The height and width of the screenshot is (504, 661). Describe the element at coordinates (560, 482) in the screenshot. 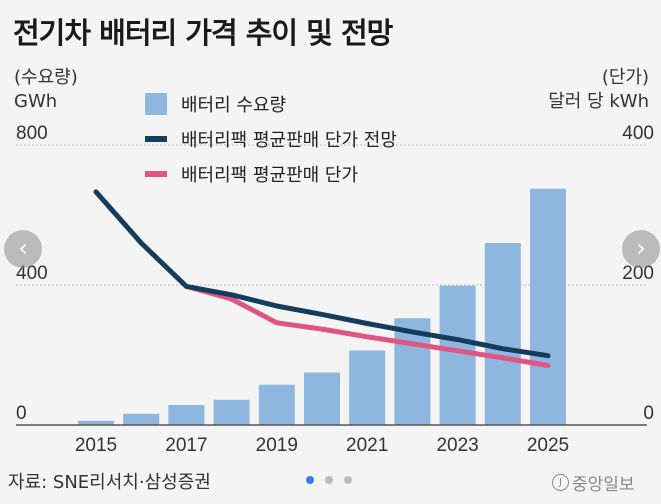

I see `publisher-logo-icon: J` at that location.